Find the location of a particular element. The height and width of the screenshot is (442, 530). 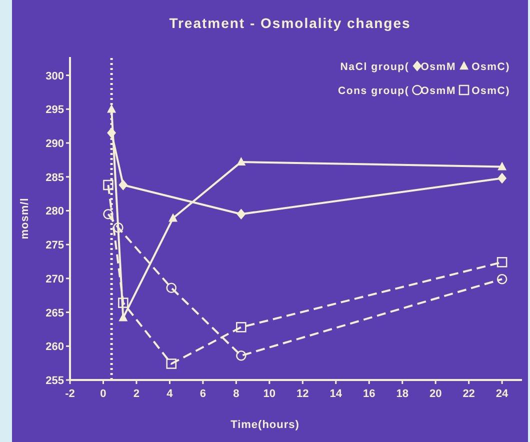

x-tick-label: 14 is located at coordinates (336, 394).